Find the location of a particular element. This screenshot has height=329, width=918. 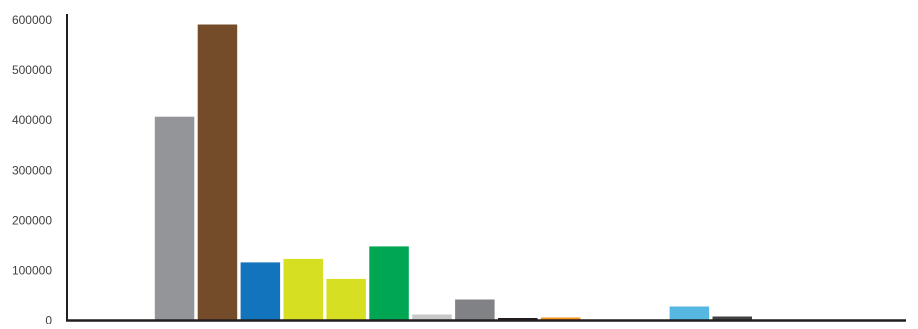

y-tick-label: 500000 is located at coordinates (32, 70).